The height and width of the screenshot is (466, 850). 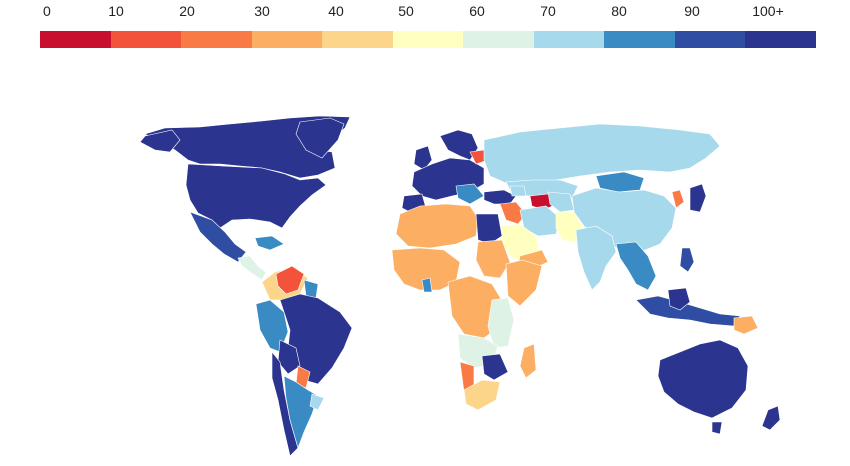 What do you see at coordinates (771, 418) in the screenshot?
I see `new-zealand` at bounding box center [771, 418].